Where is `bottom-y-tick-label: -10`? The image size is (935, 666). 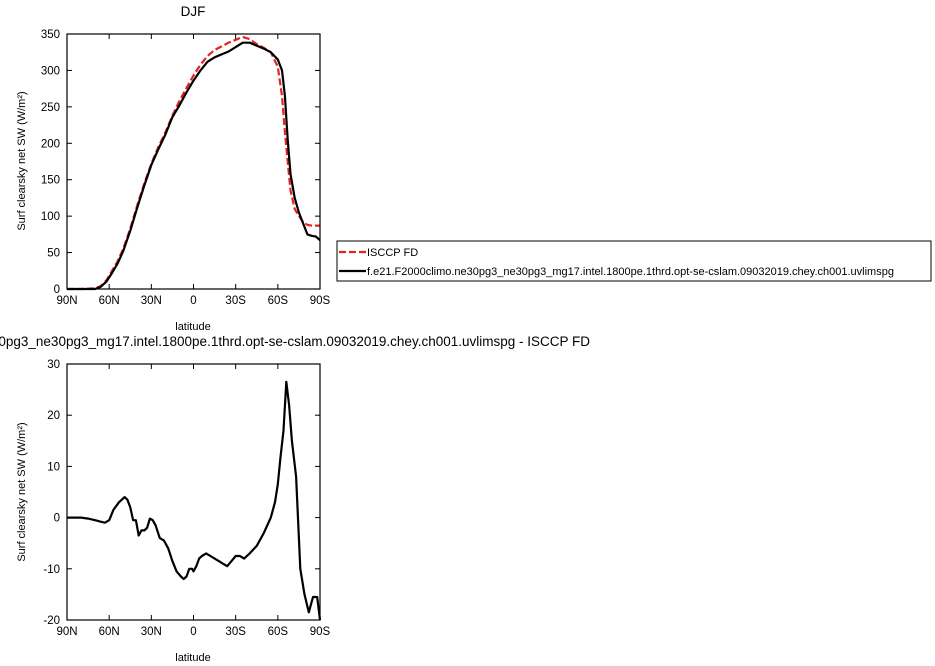 bottom-y-tick-label: -10 is located at coordinates (51, 570).